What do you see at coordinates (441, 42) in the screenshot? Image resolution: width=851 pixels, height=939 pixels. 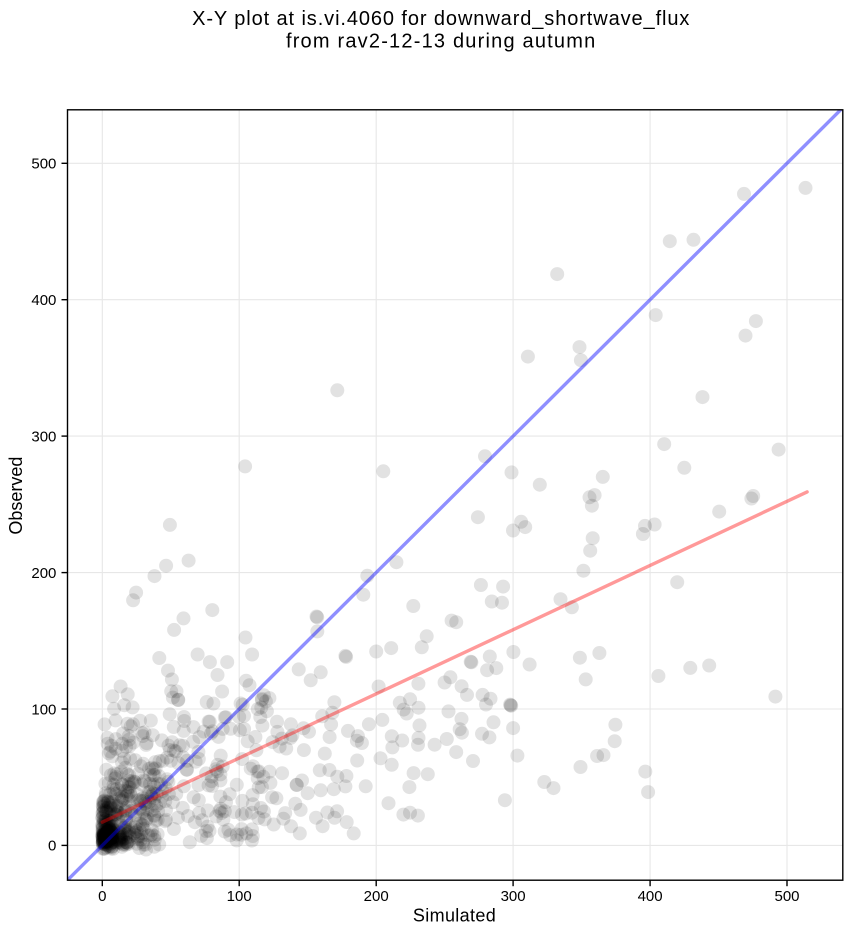 I see `svg-text: from rav2-12-13 during autumn` at bounding box center [441, 42].